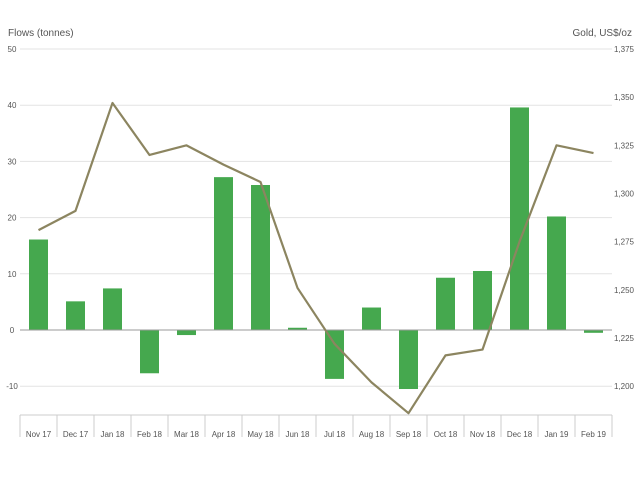 This screenshot has width=640, height=480. I want to click on left-tick-label: 40, so click(12, 105).